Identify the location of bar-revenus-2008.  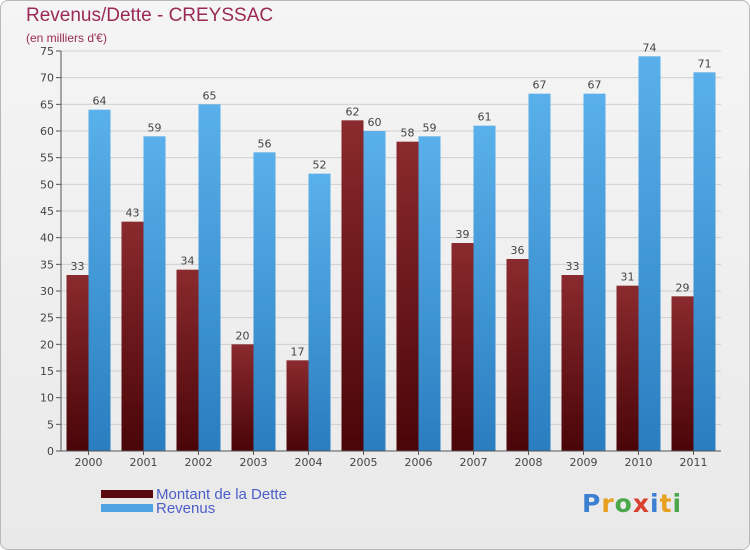
(539, 272).